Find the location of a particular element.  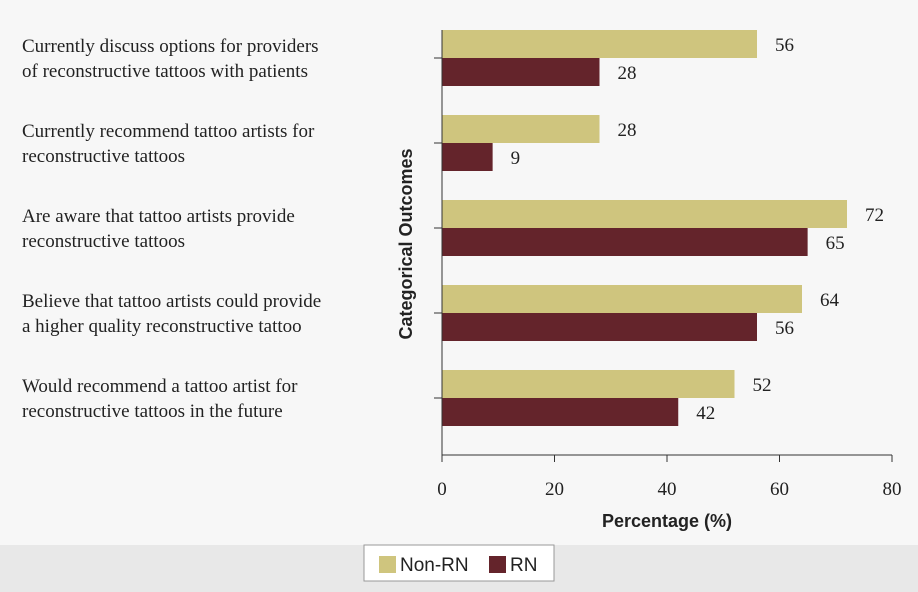

legend-swatch-rn is located at coordinates (497, 564).